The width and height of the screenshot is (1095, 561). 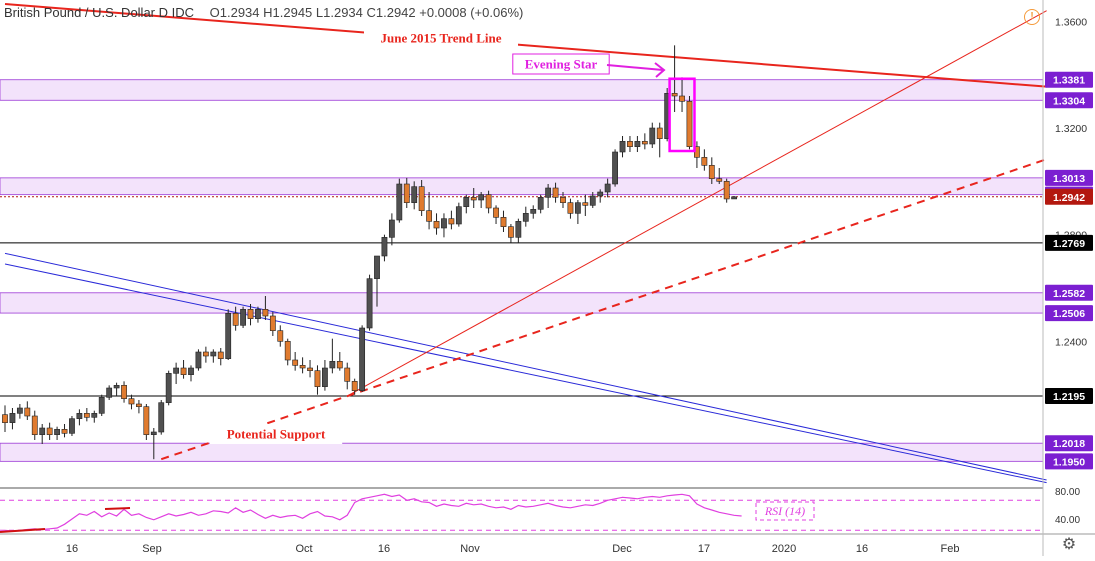 I want to click on x-tick-label: 16, so click(x=384, y=549).